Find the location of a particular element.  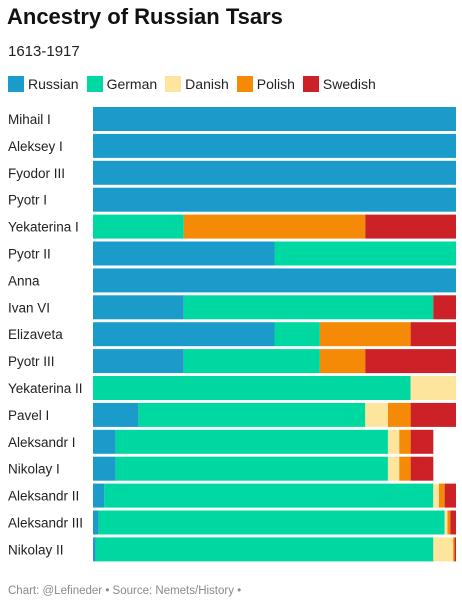

legend-swatch-swedish is located at coordinates (310, 84).